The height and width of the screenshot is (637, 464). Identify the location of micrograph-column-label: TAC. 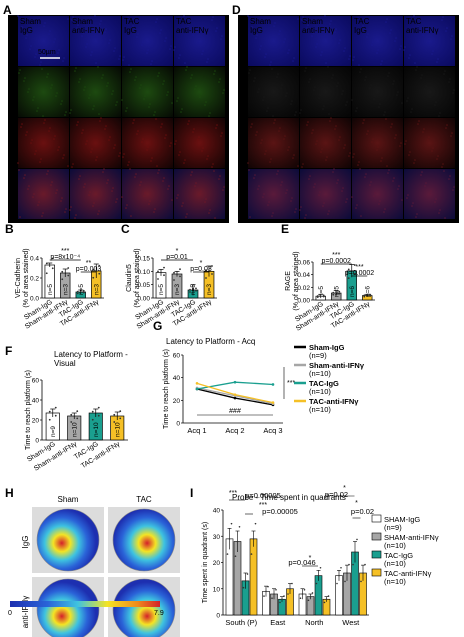
(132, 21).